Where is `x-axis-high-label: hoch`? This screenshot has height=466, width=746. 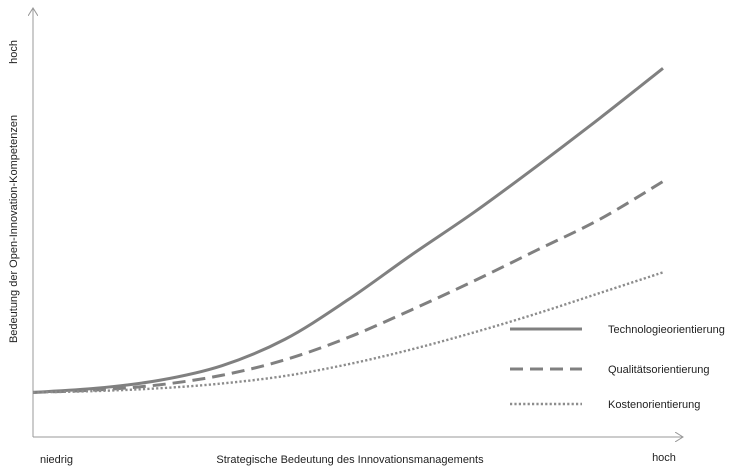 x-axis-high-label: hoch is located at coordinates (664, 458).